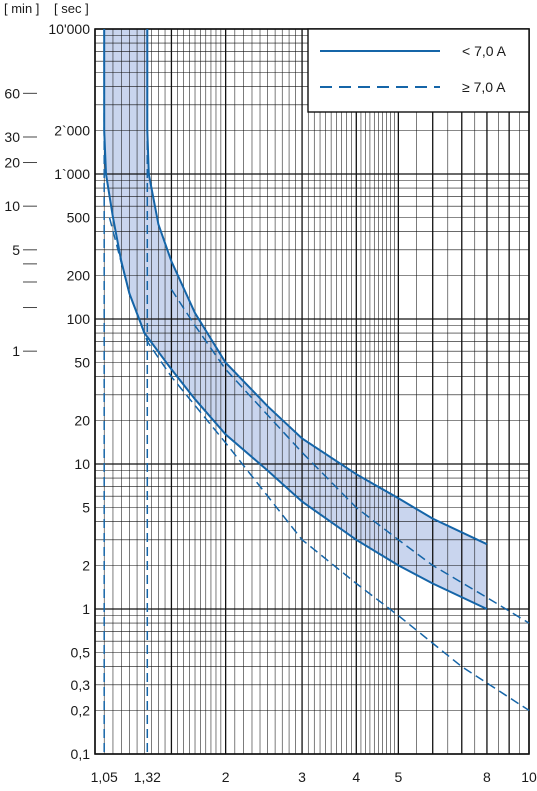 The image size is (537, 791). Describe the element at coordinates (86, 565) in the screenshot. I see `y-tick-label: 2` at that location.